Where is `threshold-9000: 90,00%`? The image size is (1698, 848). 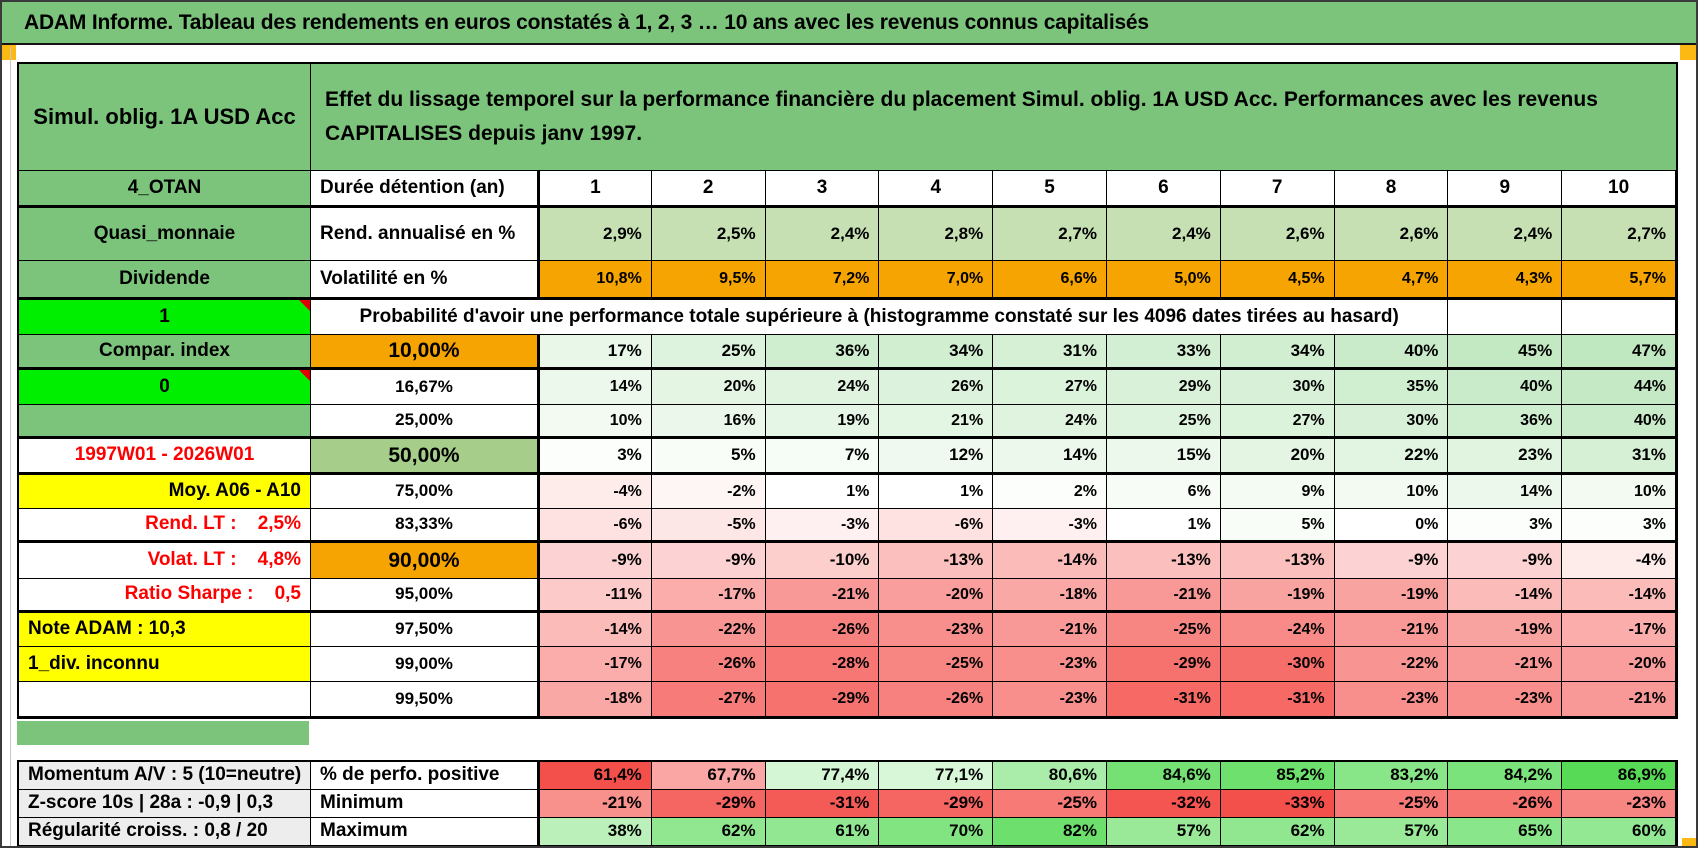
threshold-9000: 90,00% is located at coordinates (424, 561).